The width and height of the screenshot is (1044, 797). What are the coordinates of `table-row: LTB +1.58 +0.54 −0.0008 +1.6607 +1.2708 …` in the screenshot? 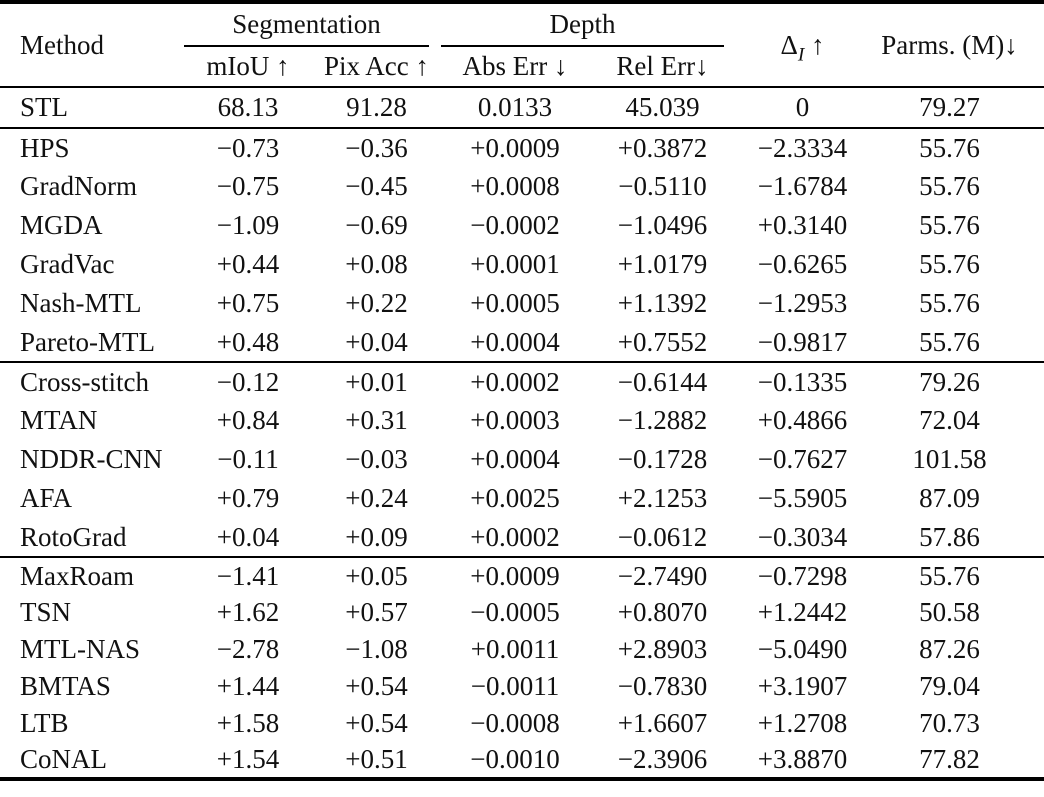 It's located at (522, 723).